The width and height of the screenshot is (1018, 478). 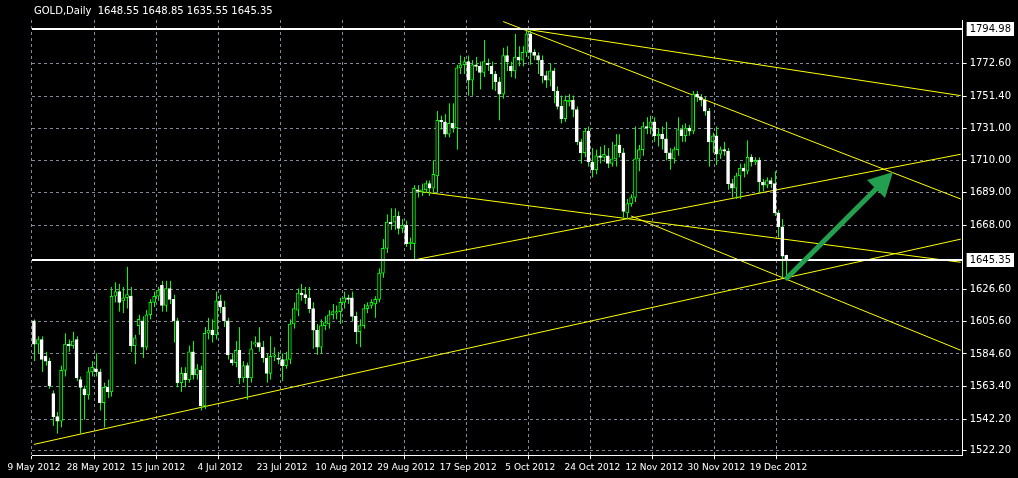 What do you see at coordinates (34, 466) in the screenshot?
I see `x-tick-label: 9 May 2012` at bounding box center [34, 466].